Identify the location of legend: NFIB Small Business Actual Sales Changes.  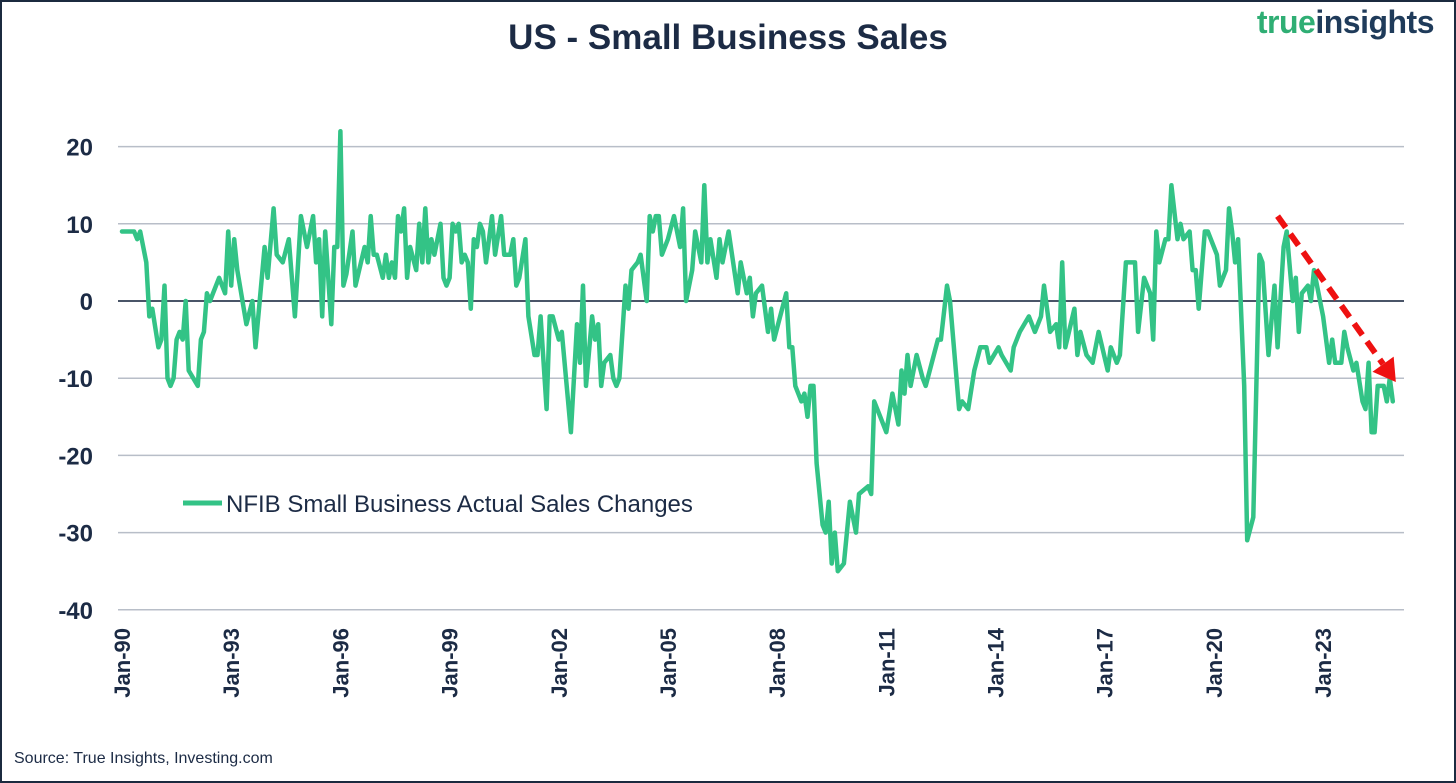
(438, 504).